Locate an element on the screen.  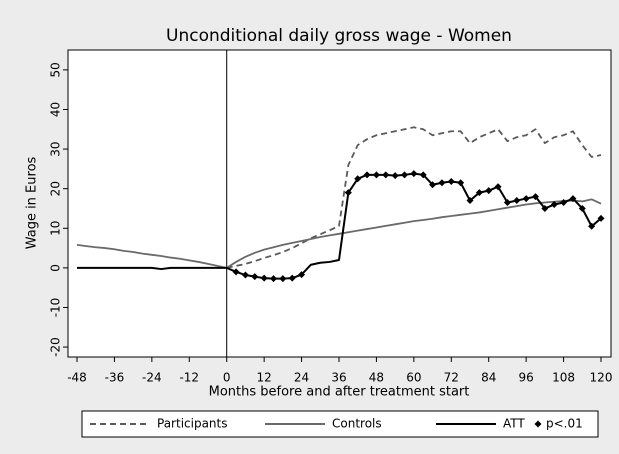
y-tick-label: 40 is located at coordinates (56, 109).